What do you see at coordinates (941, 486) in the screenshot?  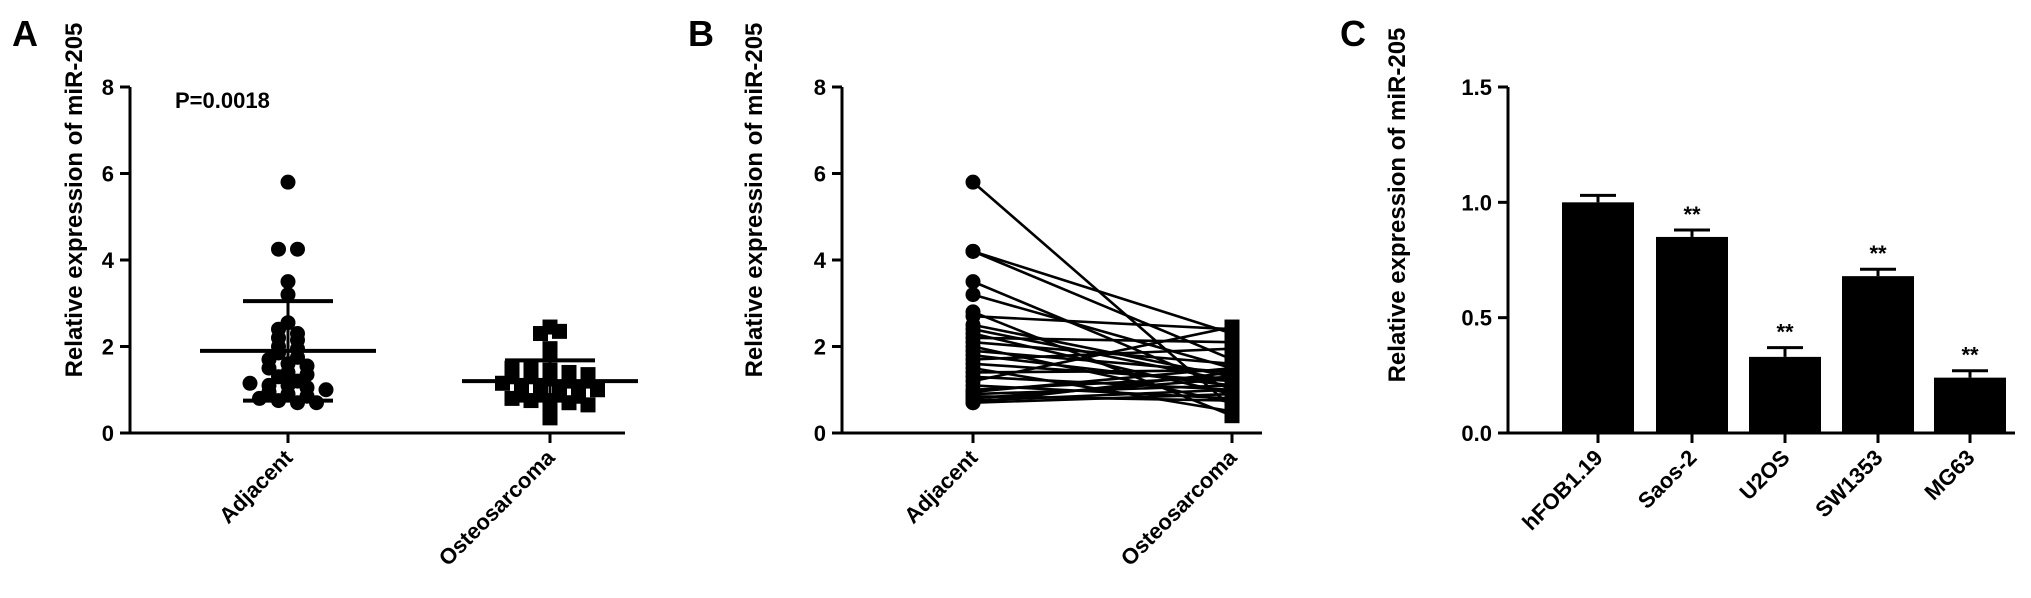 I see `panel-b-x-tick-label: Adjacent` at bounding box center [941, 486].